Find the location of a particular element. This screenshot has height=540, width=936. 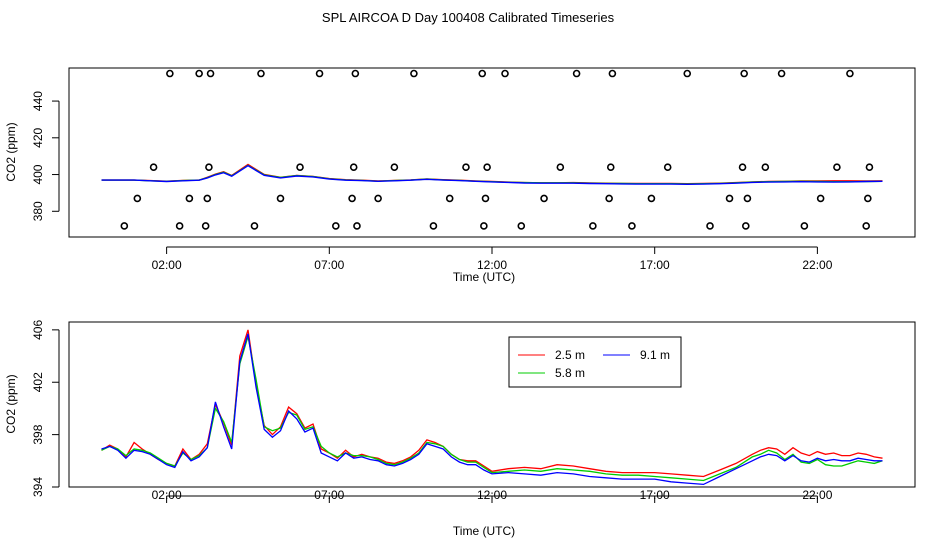

y-tick-label: 420 is located at coordinates (38, 137).